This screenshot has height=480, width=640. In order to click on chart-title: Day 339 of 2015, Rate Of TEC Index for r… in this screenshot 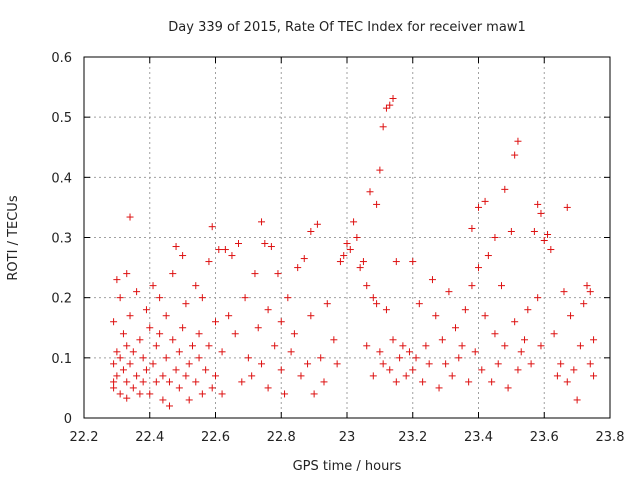, I will do `click(346, 27)`.